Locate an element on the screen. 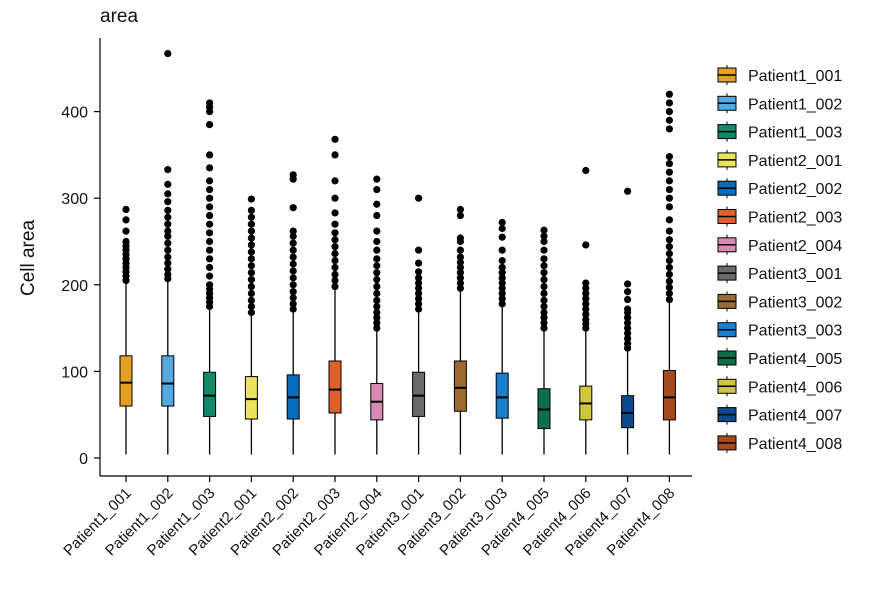 The image size is (873, 590). legend-label: Patient3_002 is located at coordinates (795, 302).